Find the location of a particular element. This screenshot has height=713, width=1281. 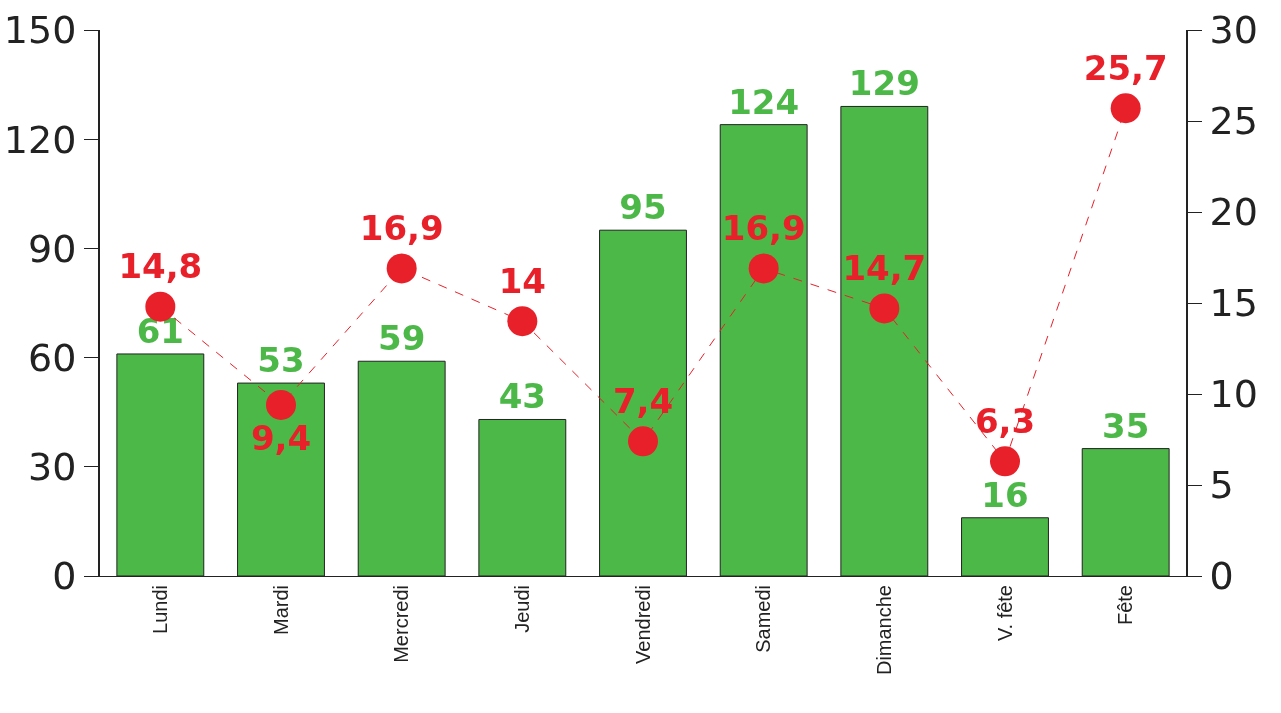

y2-tick-label: 20 is located at coordinates (1233, 212).